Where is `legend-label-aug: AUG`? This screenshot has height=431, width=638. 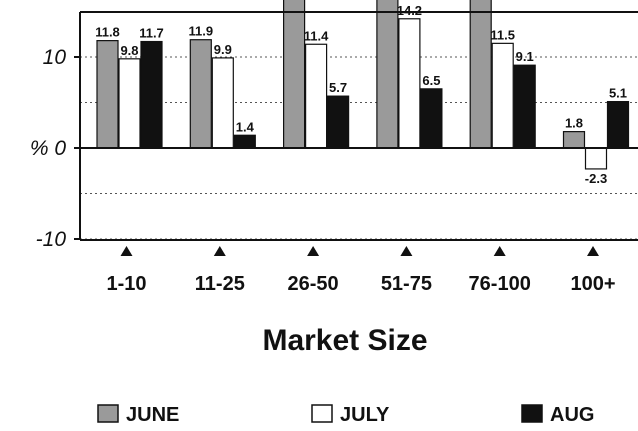 legend-label-aug: AUG is located at coordinates (572, 415).